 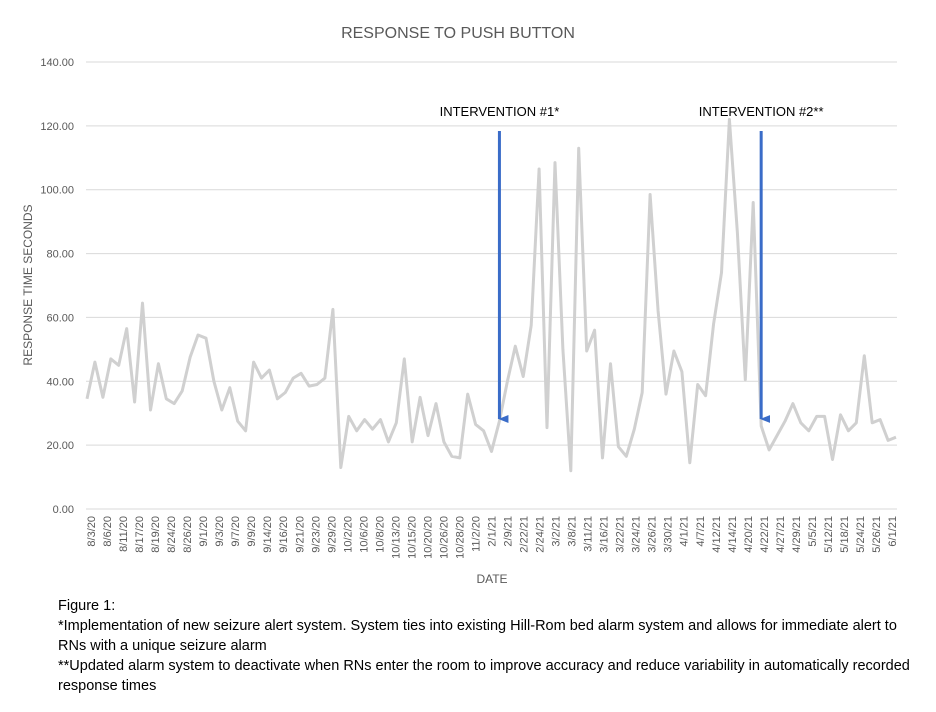 I want to click on x-tick-label: 8/3/20, so click(x=92, y=531).